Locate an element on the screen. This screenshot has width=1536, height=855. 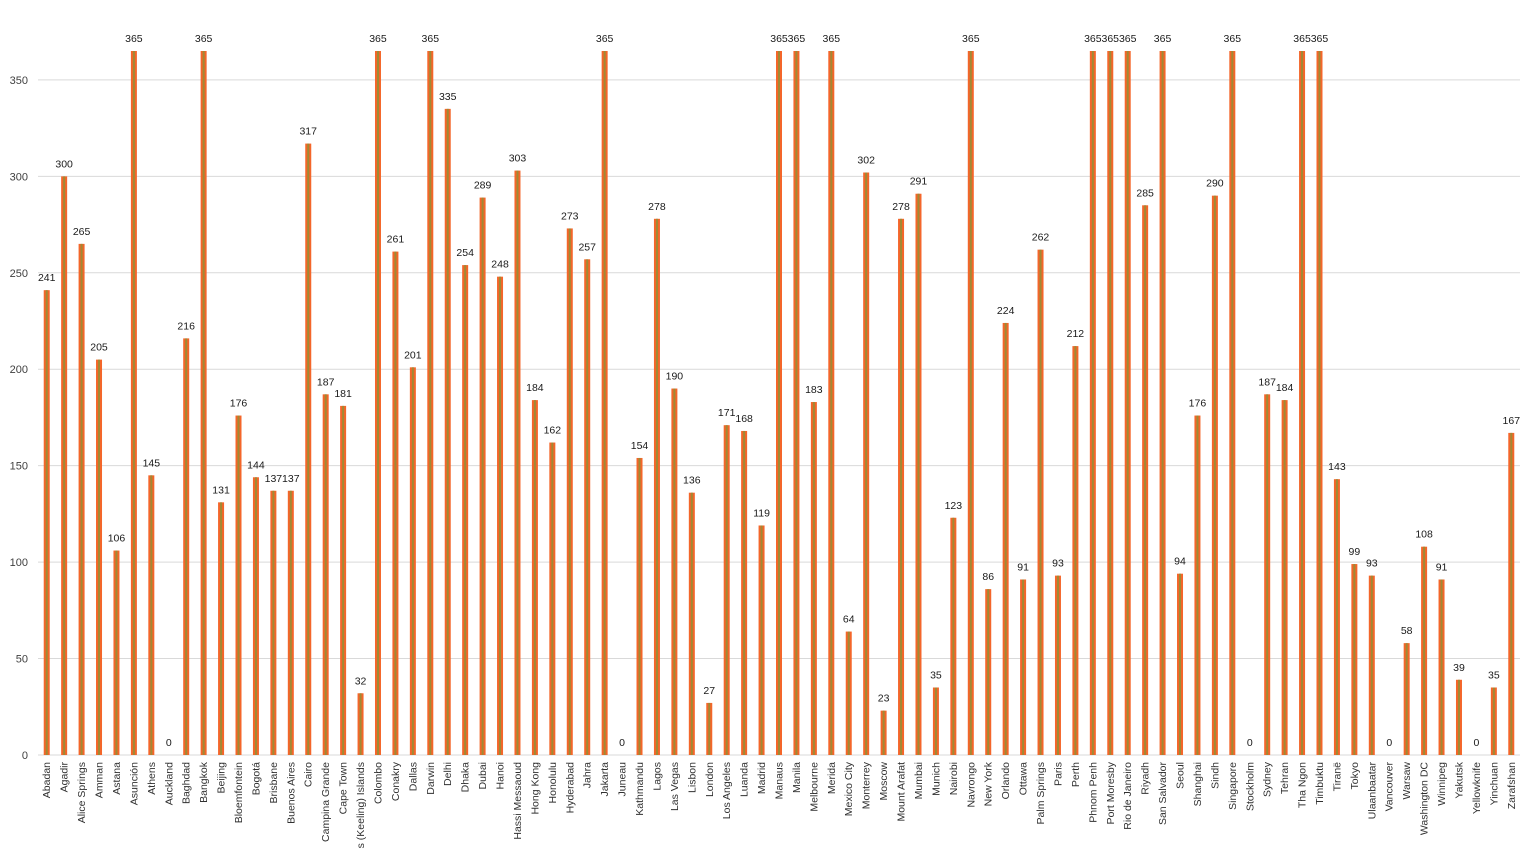
data-label: 93 is located at coordinates (1058, 564).